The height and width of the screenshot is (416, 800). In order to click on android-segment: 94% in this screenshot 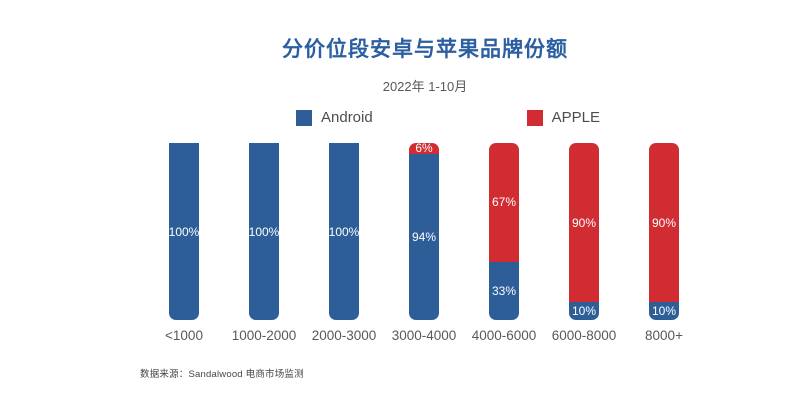, I will do `click(424, 236)`.